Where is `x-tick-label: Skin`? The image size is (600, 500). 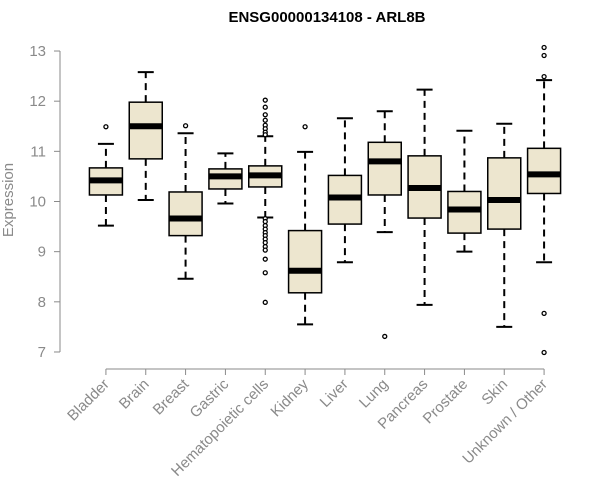 x-tick-label: Skin is located at coordinates (494, 392).